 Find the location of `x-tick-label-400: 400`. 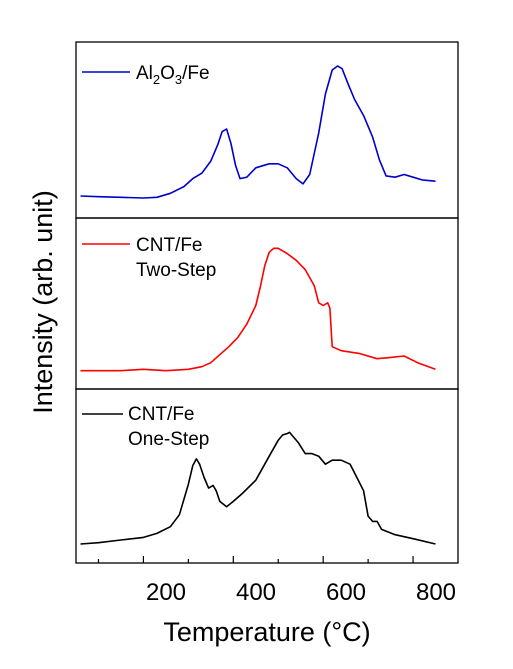

x-tick-label-400: 400 is located at coordinates (256, 592).